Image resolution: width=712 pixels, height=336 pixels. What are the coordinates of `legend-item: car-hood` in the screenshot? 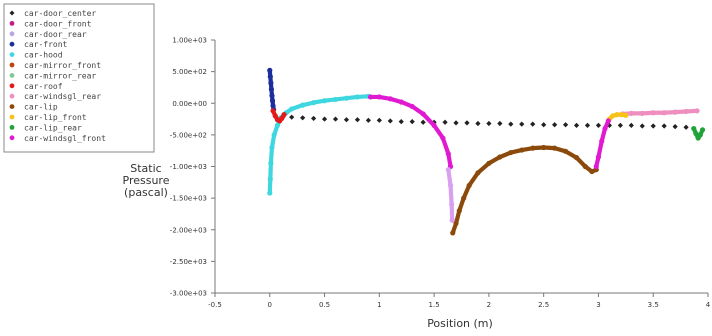 It's located at (36, 55).